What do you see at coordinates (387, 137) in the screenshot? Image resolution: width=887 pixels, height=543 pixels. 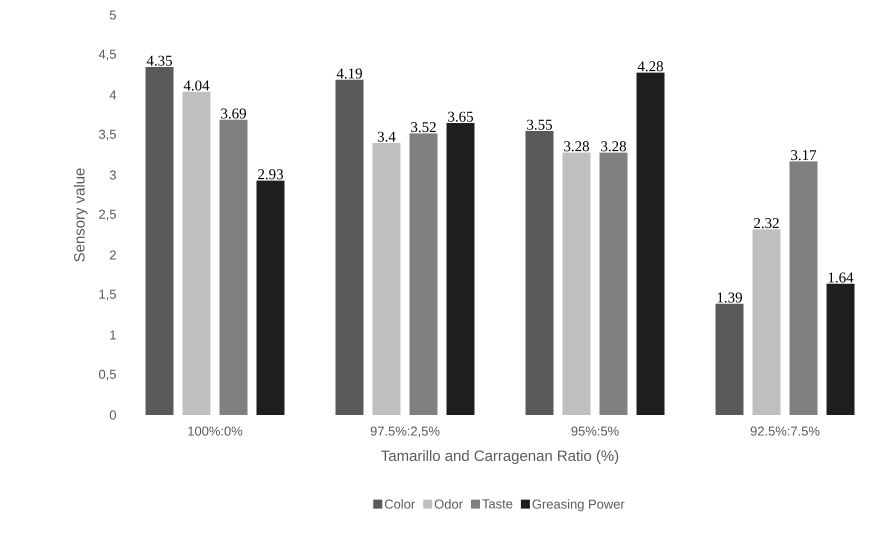 I see `data-label: 3.4` at bounding box center [387, 137].